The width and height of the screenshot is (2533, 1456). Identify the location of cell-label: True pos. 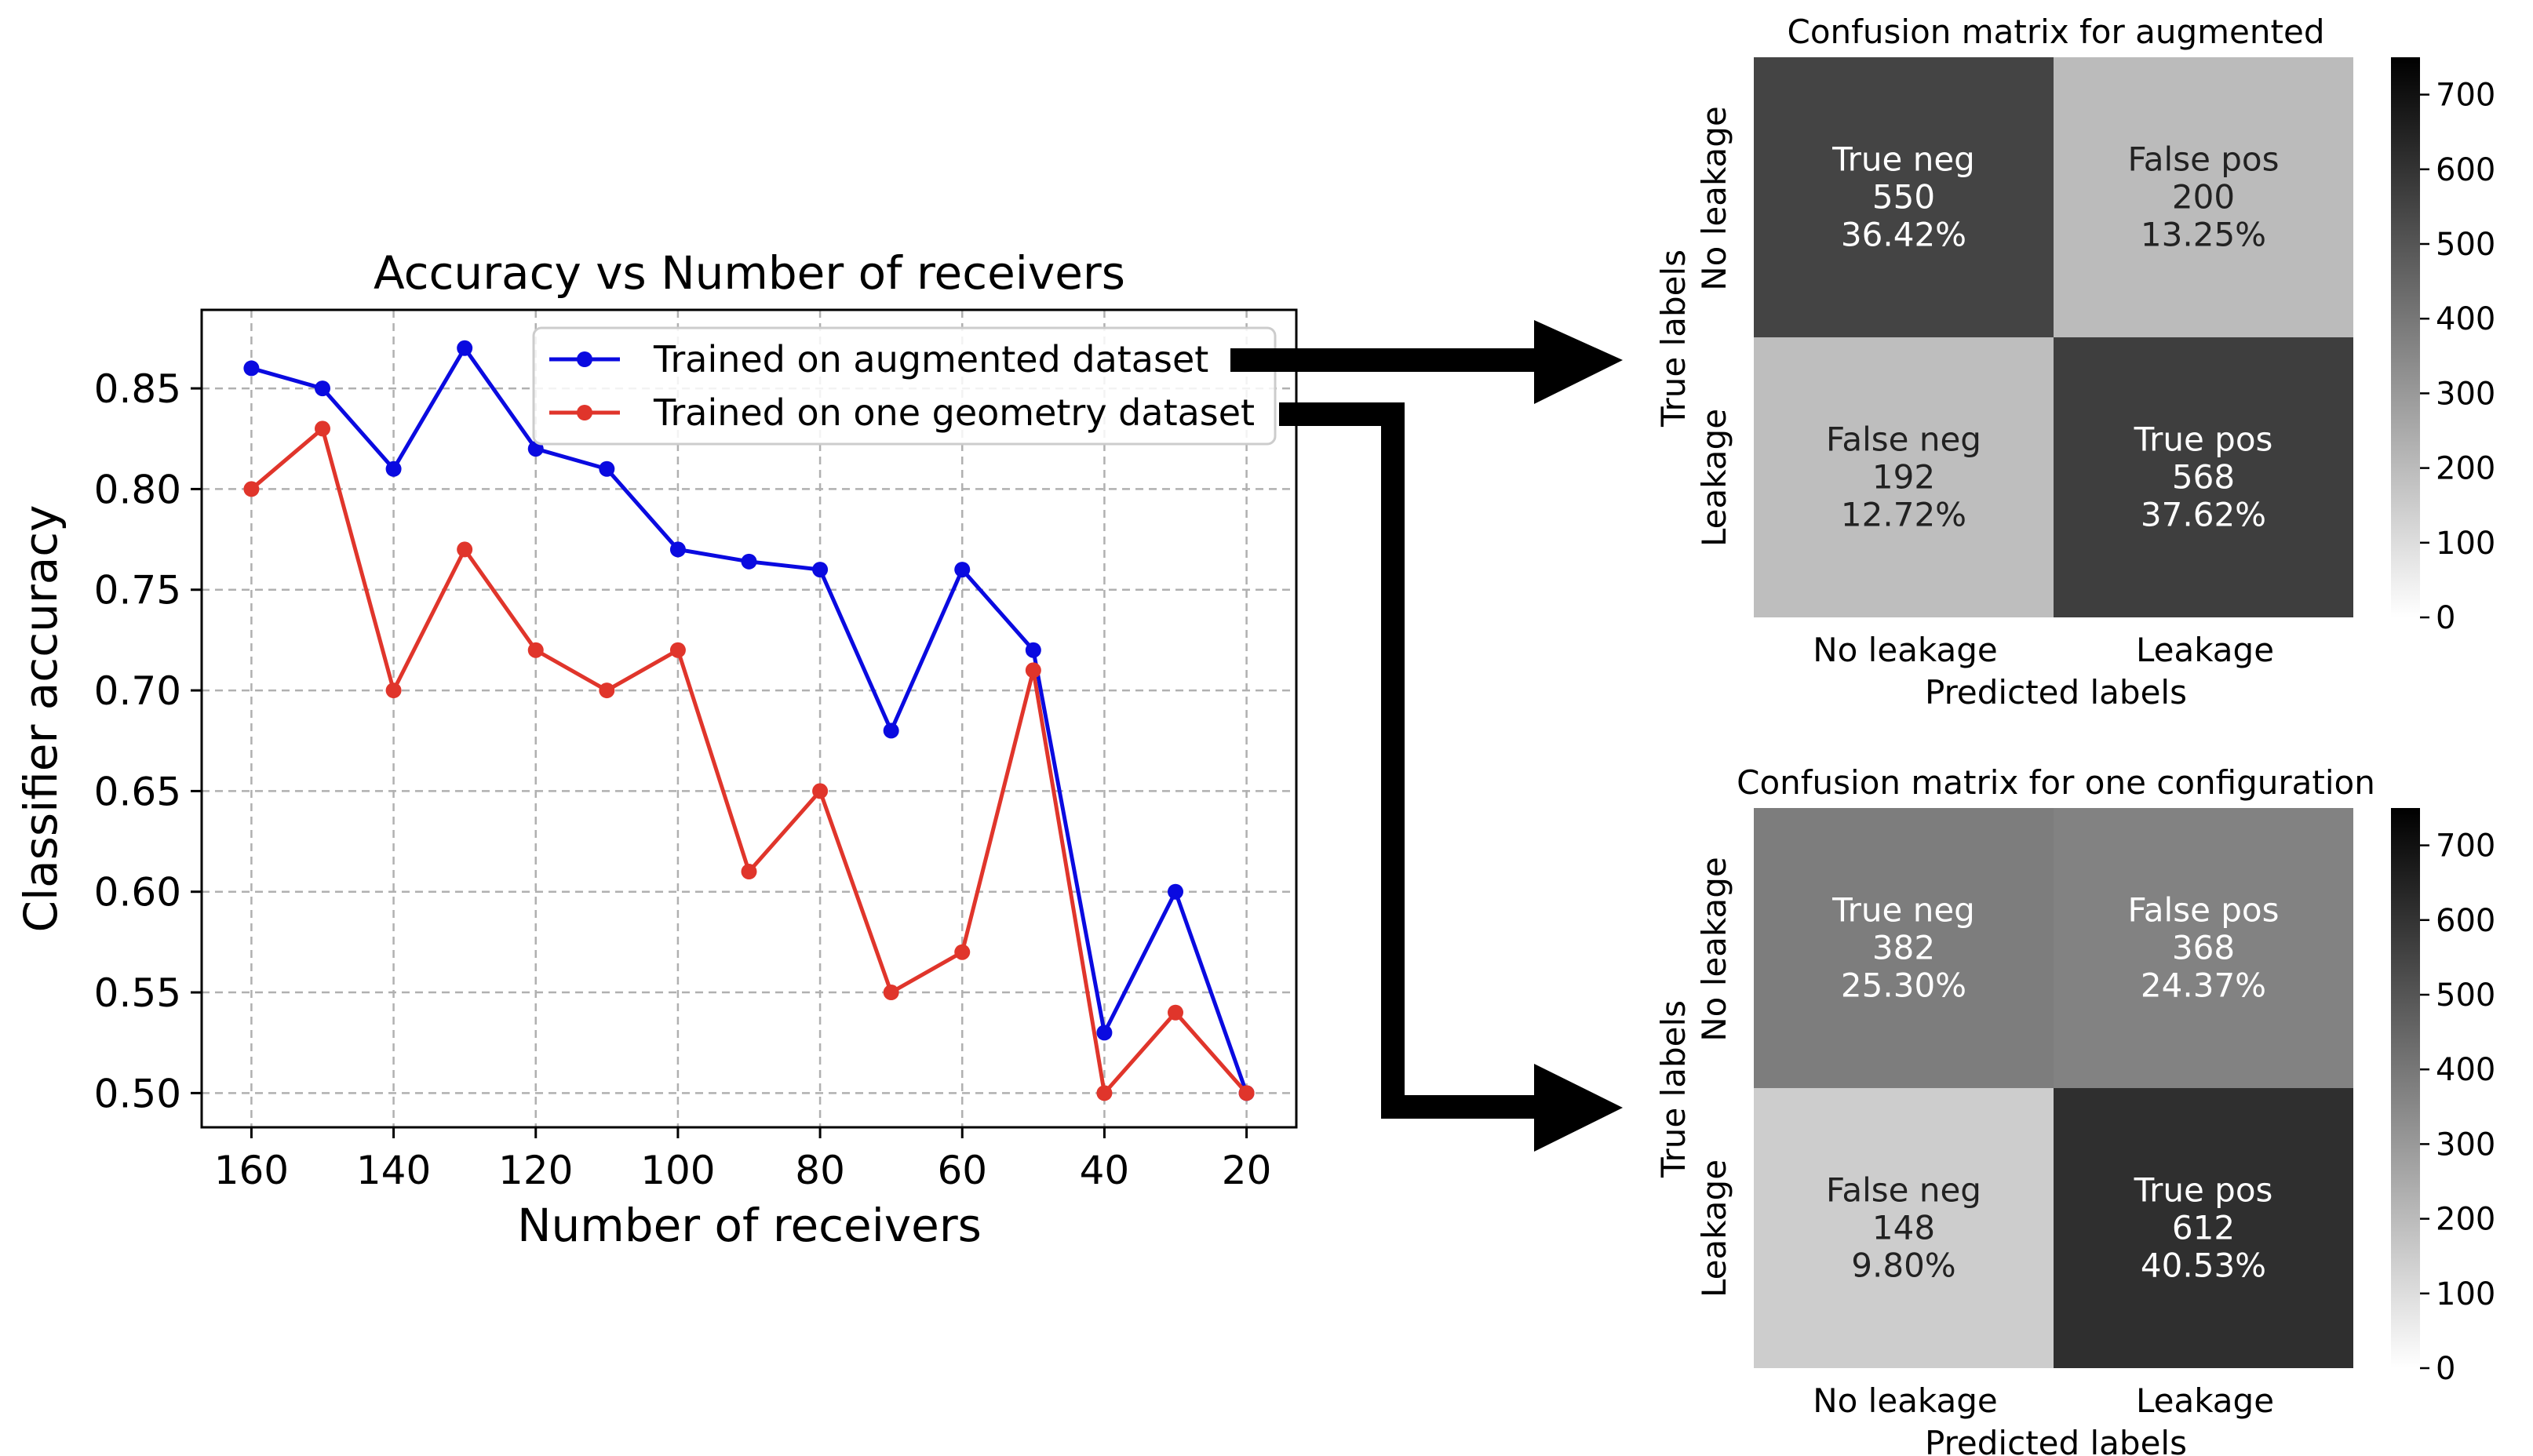
(2204, 1190).